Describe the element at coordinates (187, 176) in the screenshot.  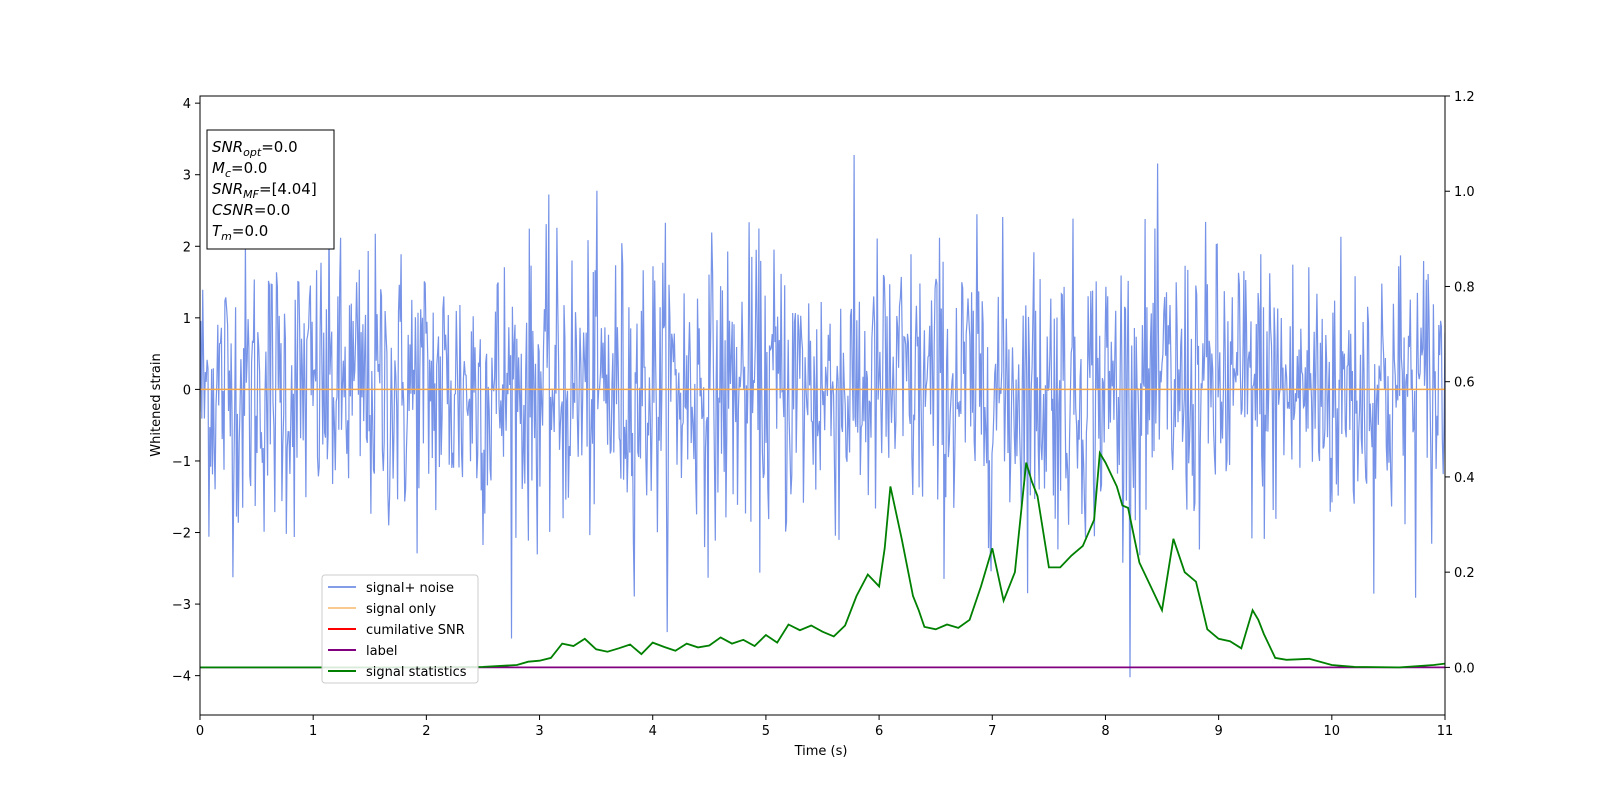
I see `y-tick-label: 3` at that location.